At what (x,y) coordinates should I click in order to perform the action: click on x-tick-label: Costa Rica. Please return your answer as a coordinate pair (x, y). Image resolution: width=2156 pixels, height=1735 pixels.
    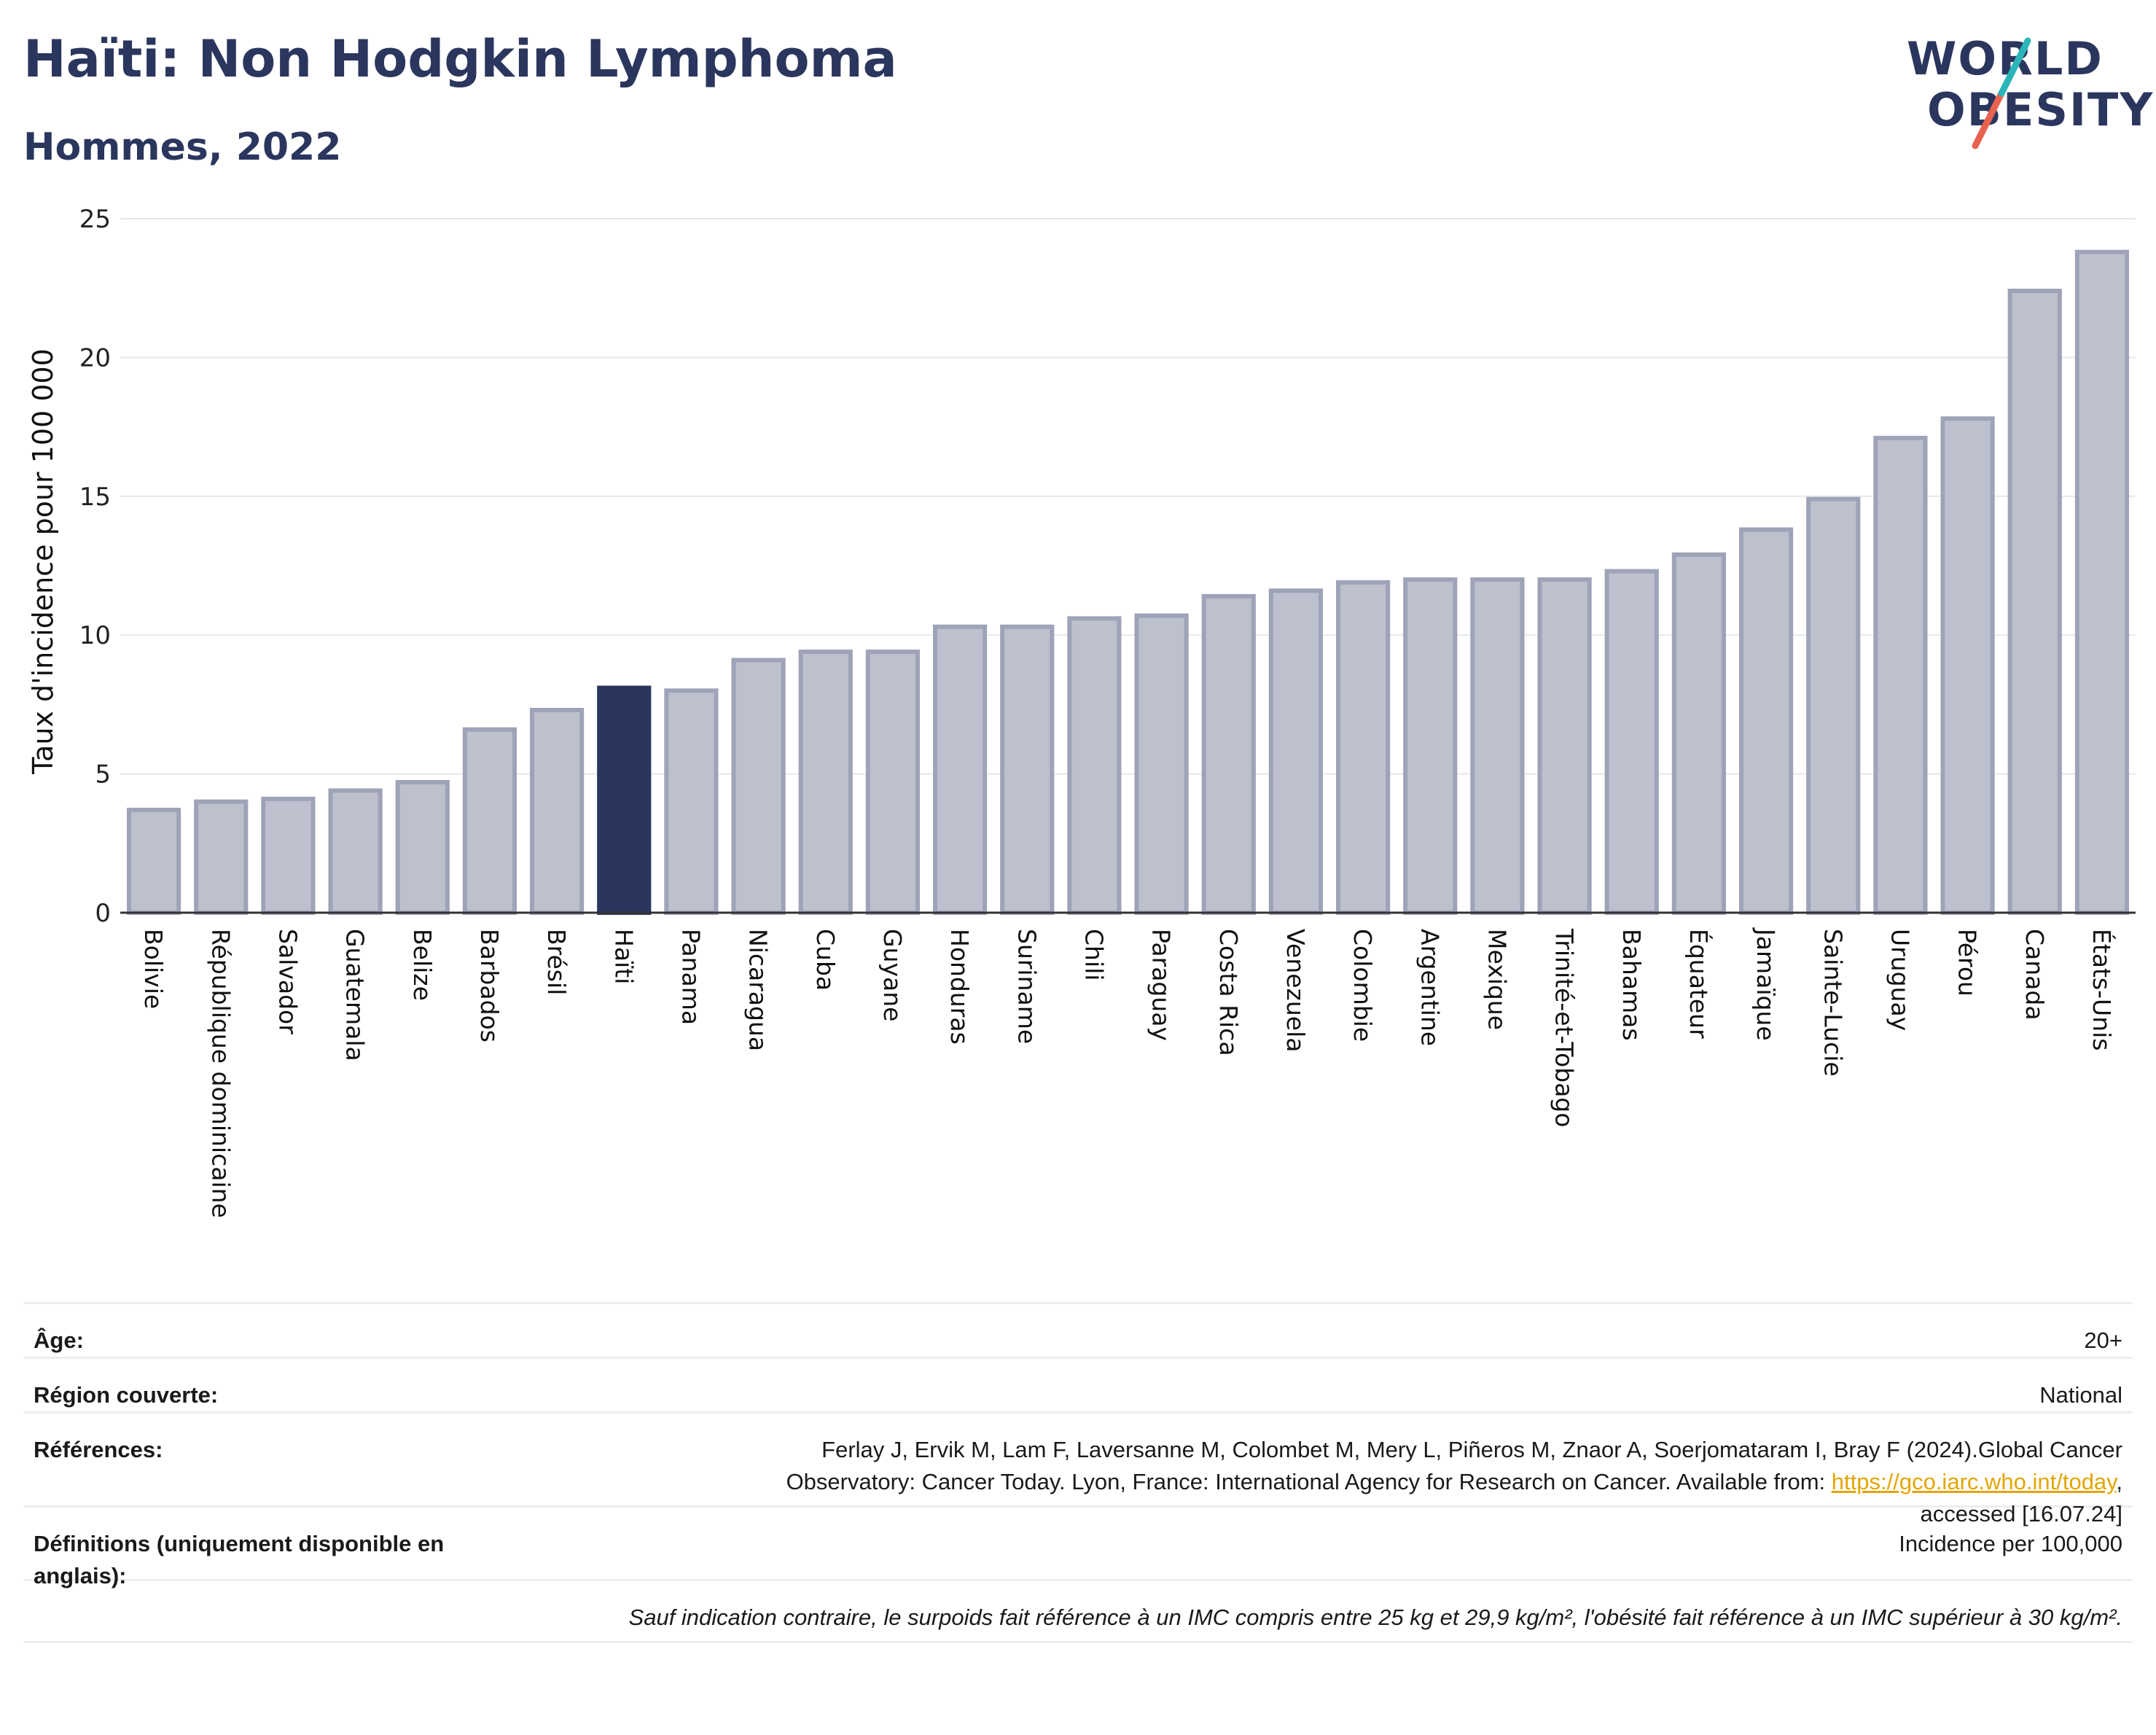
    Looking at the image, I should click on (1228, 992).